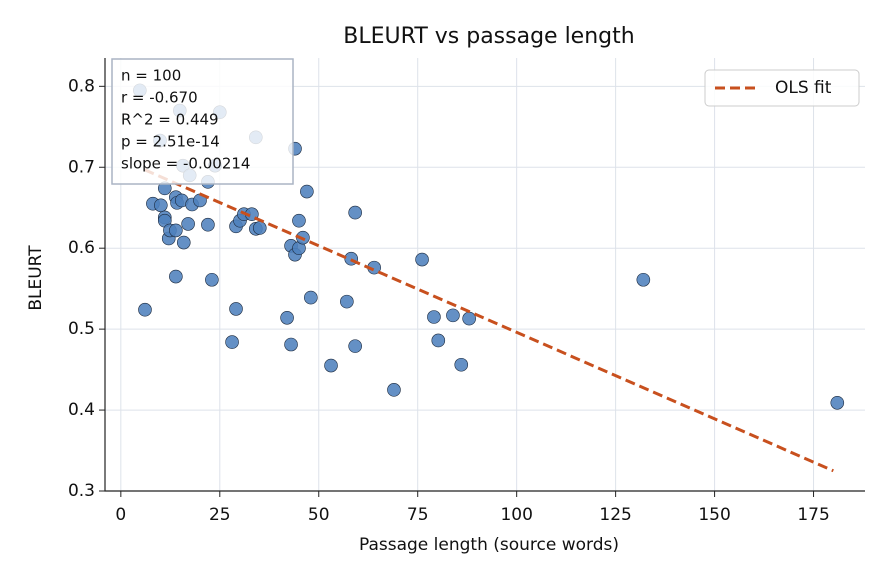 Image resolution: width=896 pixels, height=588 pixels. Describe the element at coordinates (488, 36) in the screenshot. I see `chart-title: BLEURT vs passage length` at that location.